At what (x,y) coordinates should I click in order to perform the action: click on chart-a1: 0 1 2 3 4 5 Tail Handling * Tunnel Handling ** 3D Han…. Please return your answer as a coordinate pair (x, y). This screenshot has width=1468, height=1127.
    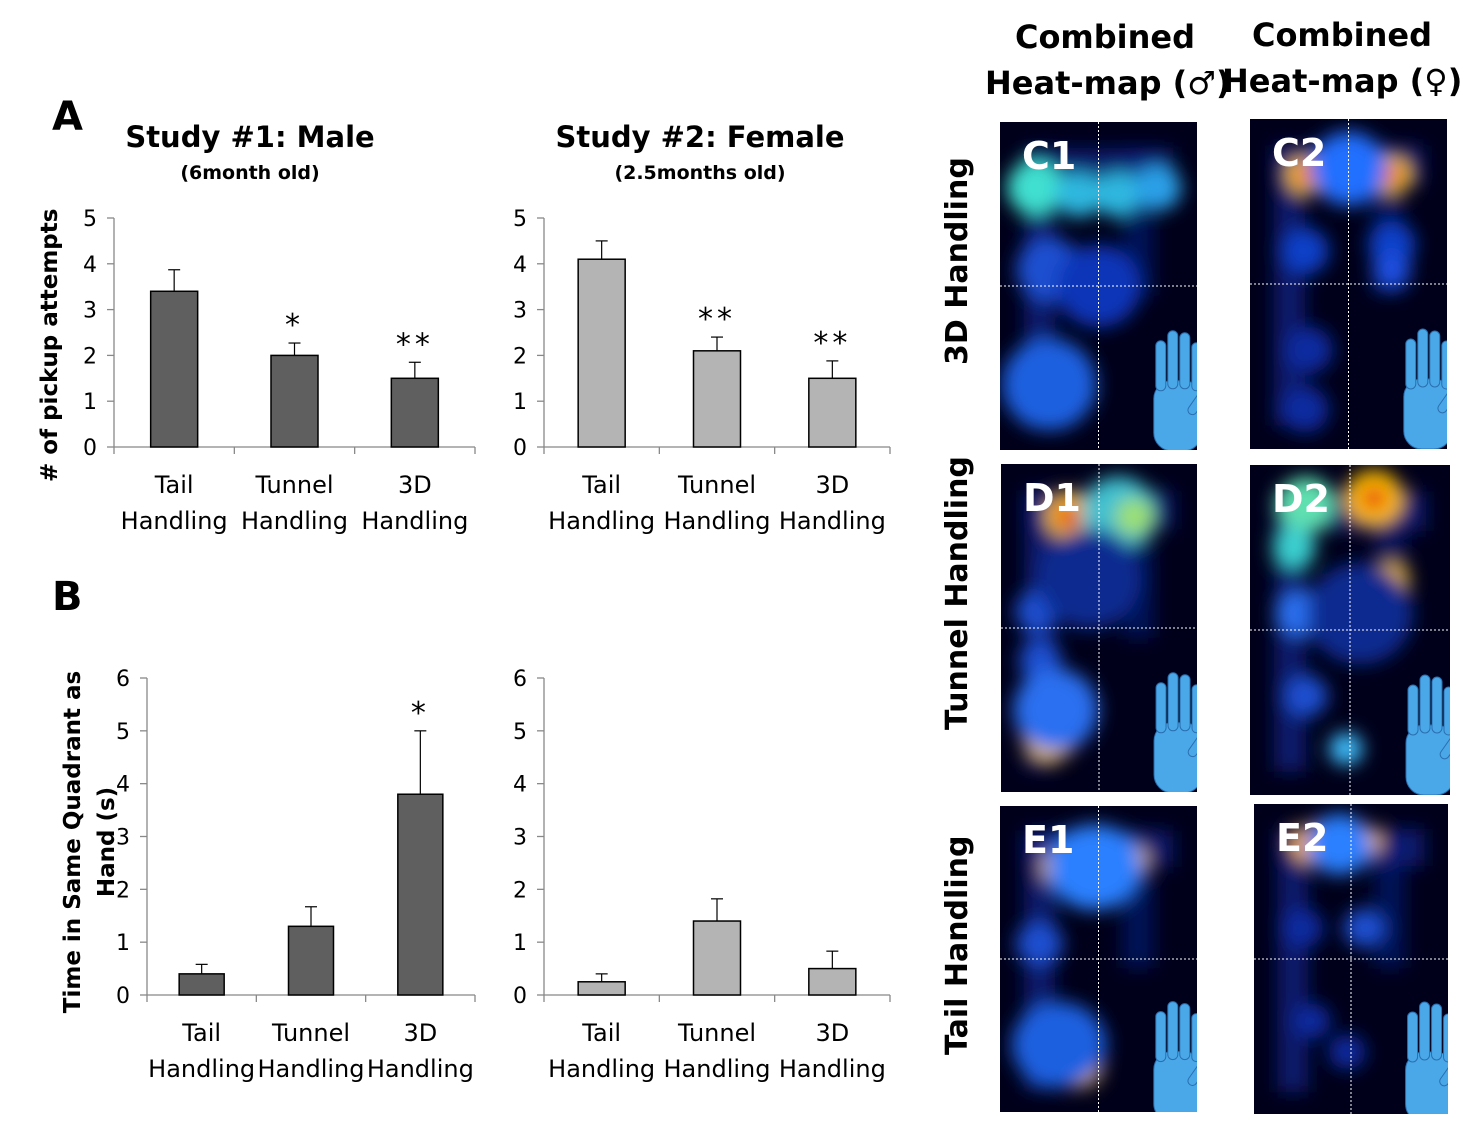
    Looking at the image, I should click on (279, 371).